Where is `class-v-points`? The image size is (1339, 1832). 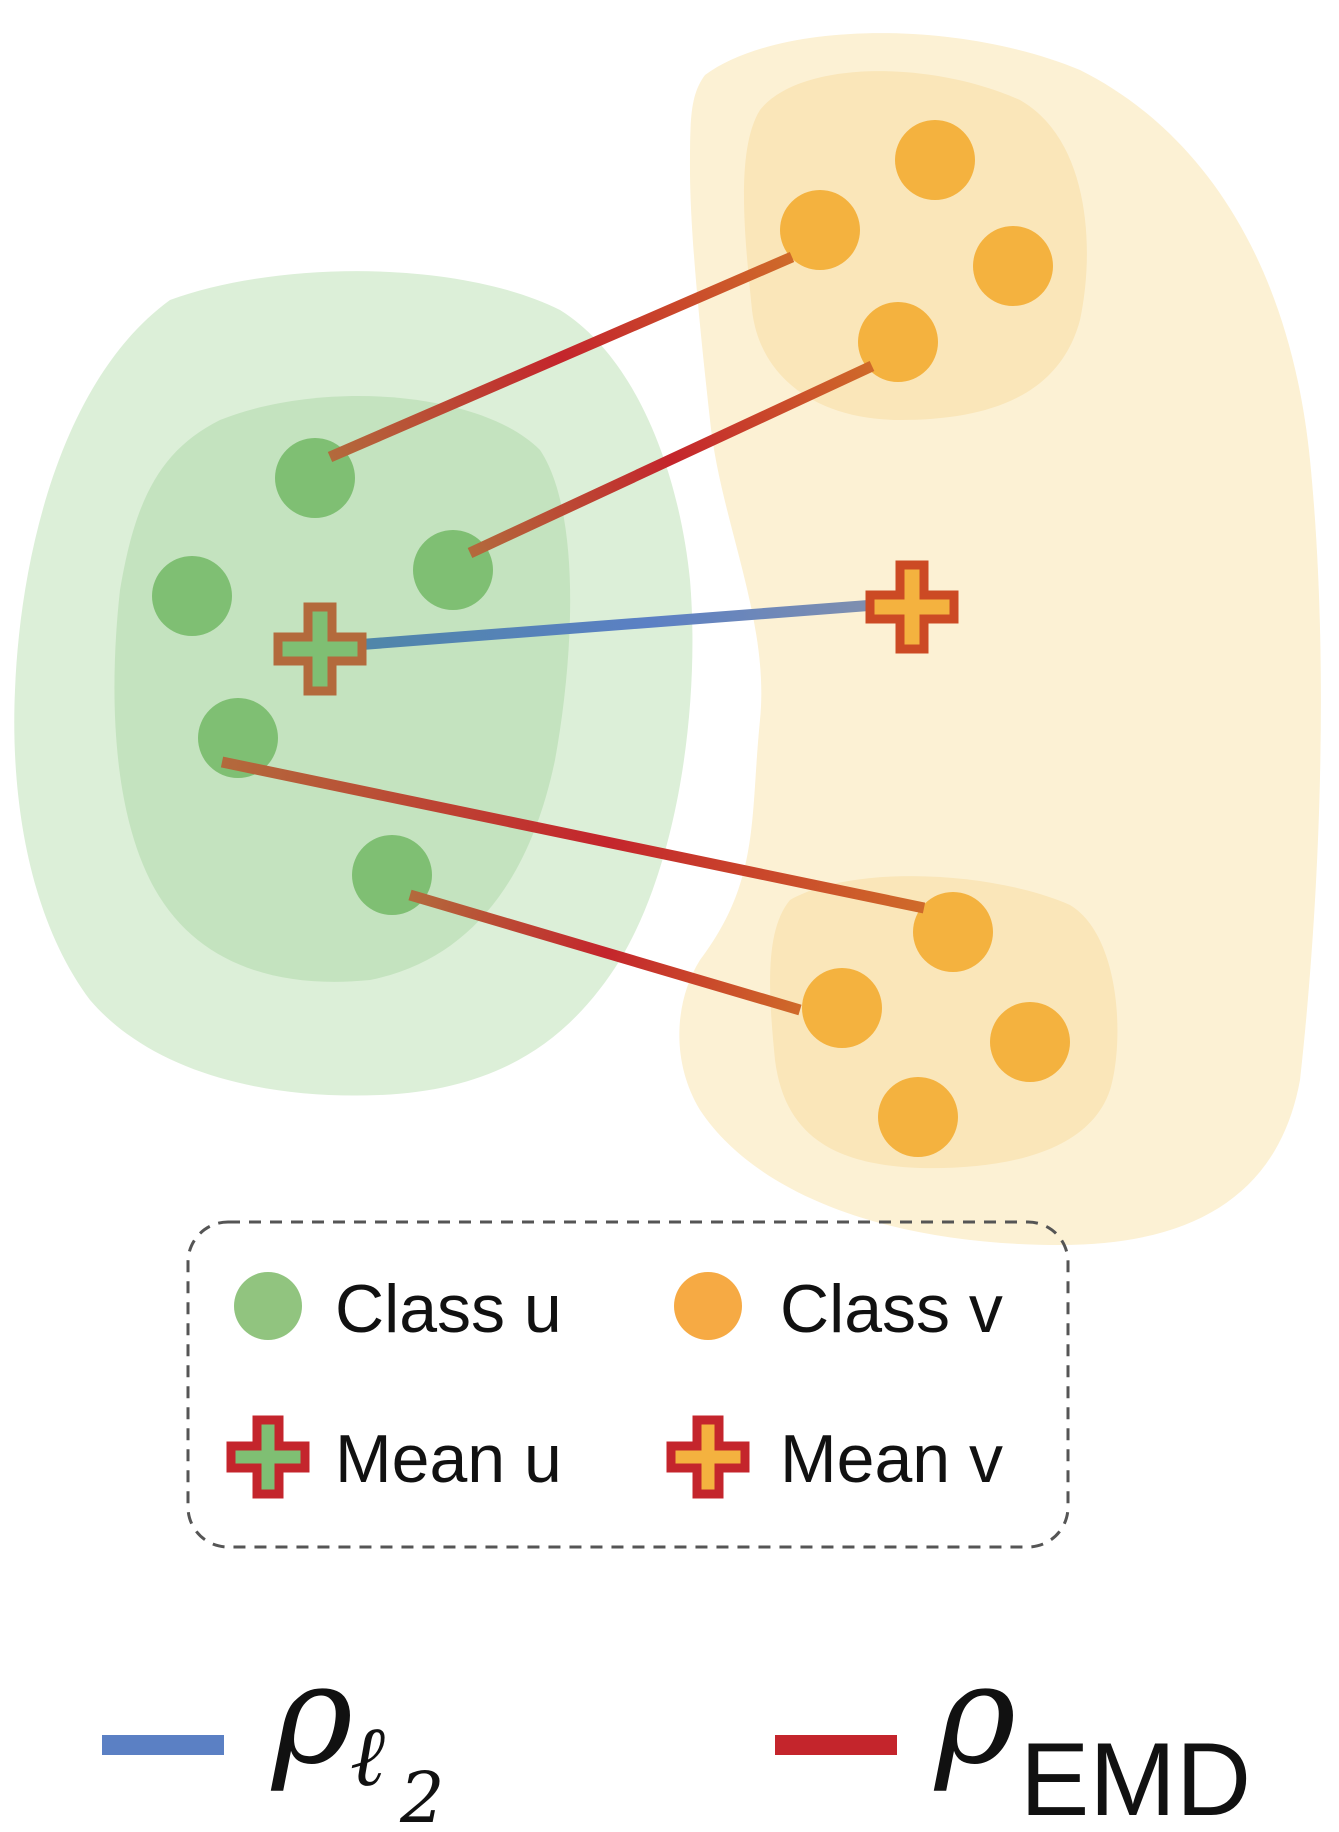 class-v-points is located at coordinates (925, 638).